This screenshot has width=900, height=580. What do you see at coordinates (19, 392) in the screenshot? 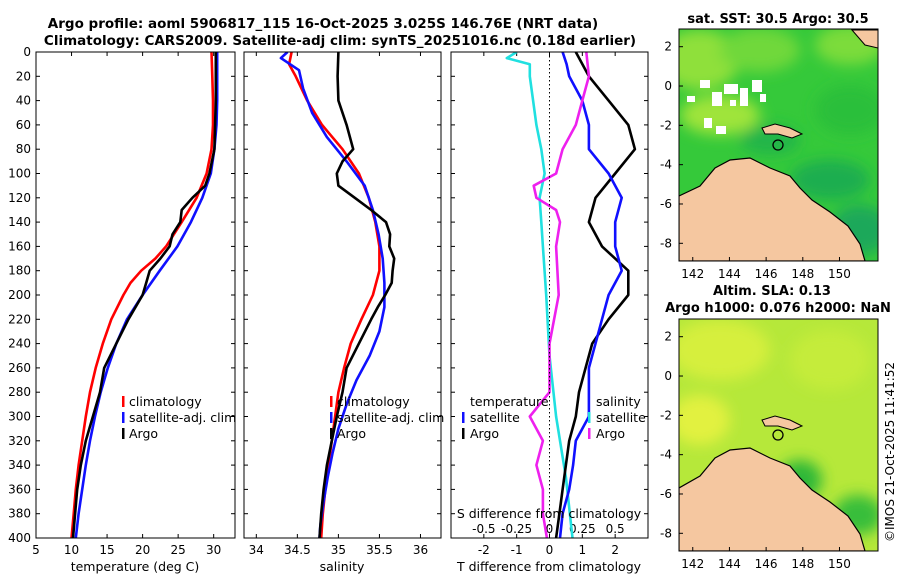
I see `depth-tick-label: 280` at bounding box center [19, 392].